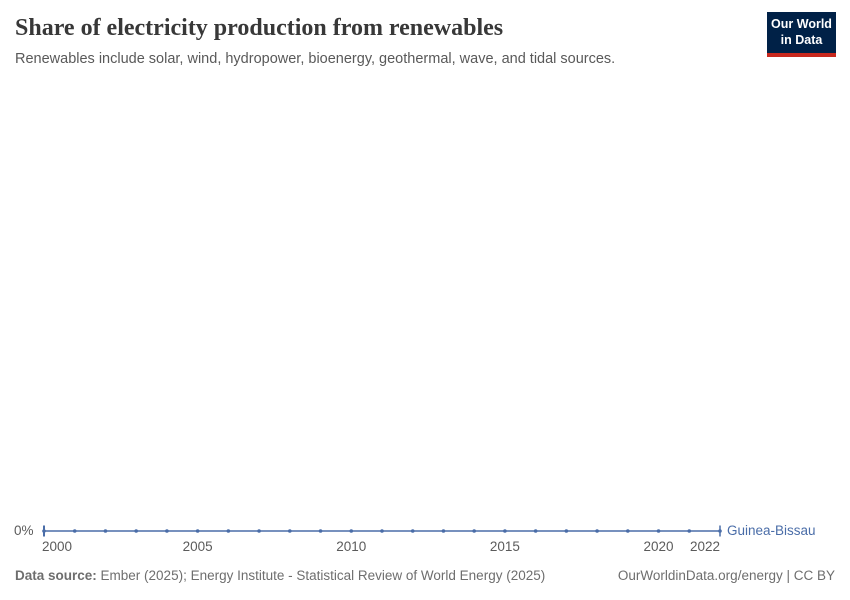 This screenshot has height=600, width=850. Describe the element at coordinates (57, 546) in the screenshot. I see `x-axis-tick-label-2000: 2000` at that location.